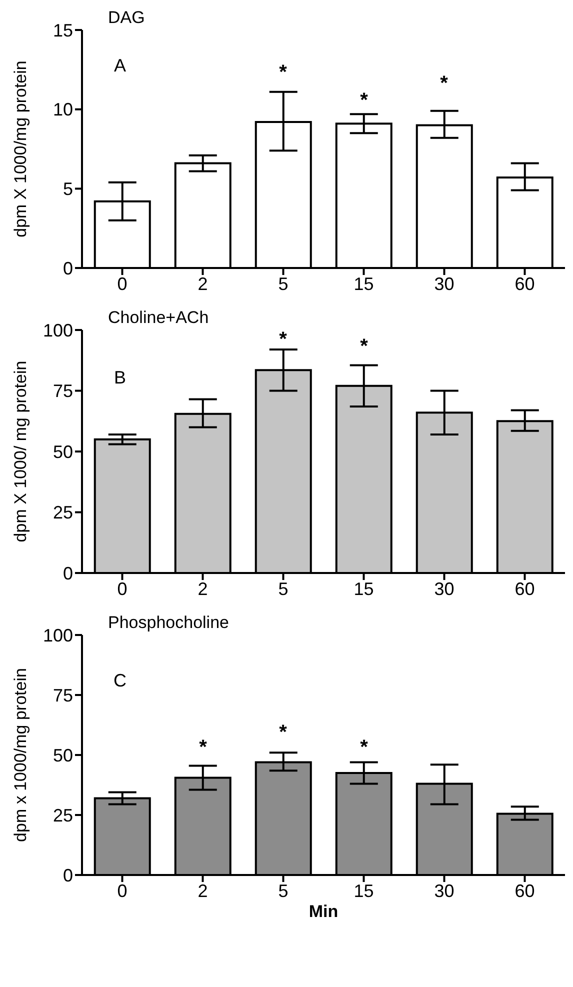 Image resolution: width=573 pixels, height=987 pixels. I want to click on chart-title: Phosphocholine, so click(168, 623).